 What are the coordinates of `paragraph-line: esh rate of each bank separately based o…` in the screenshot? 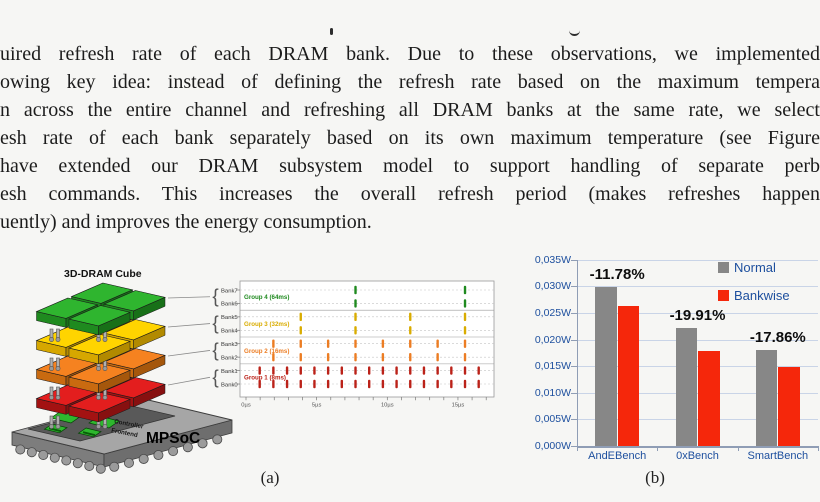 It's located at (410, 138).